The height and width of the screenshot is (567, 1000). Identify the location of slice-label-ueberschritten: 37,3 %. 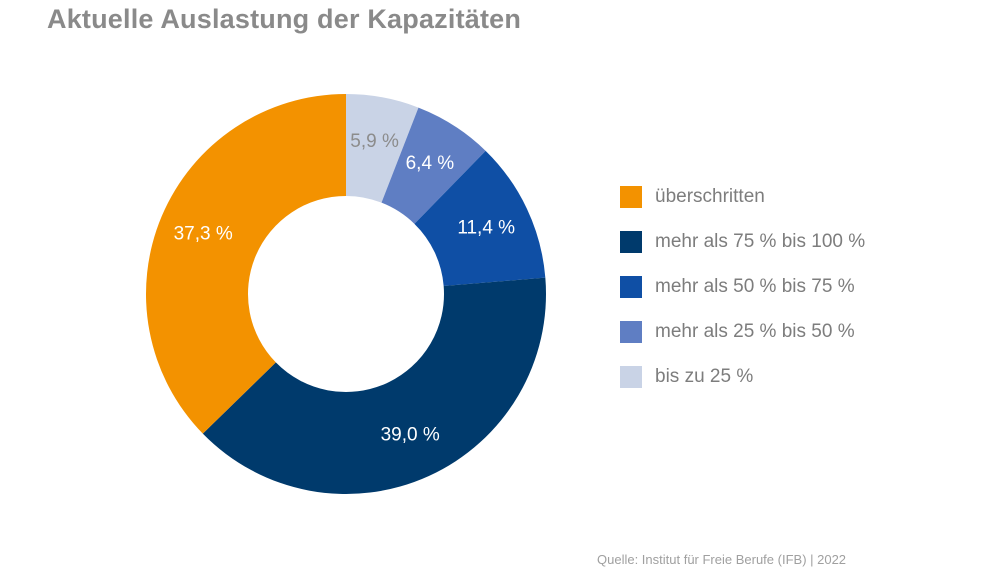
(203, 233).